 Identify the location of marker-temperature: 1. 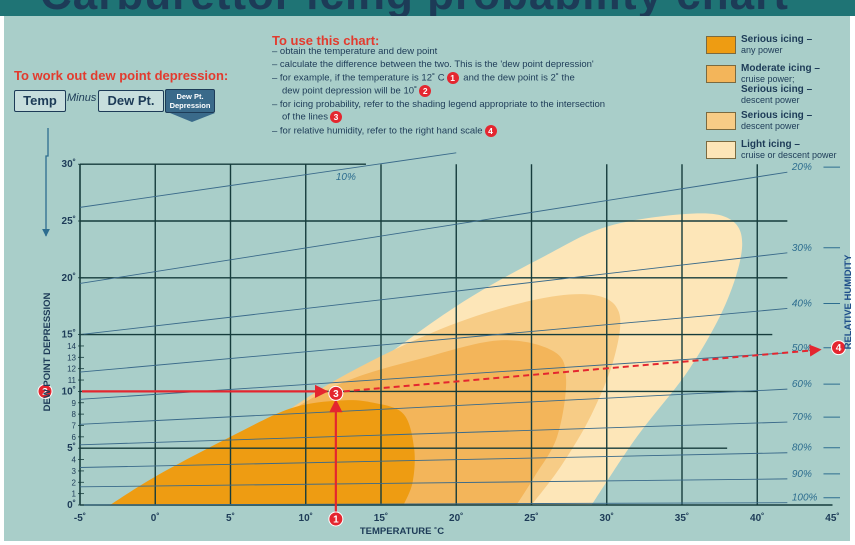
(336, 520).